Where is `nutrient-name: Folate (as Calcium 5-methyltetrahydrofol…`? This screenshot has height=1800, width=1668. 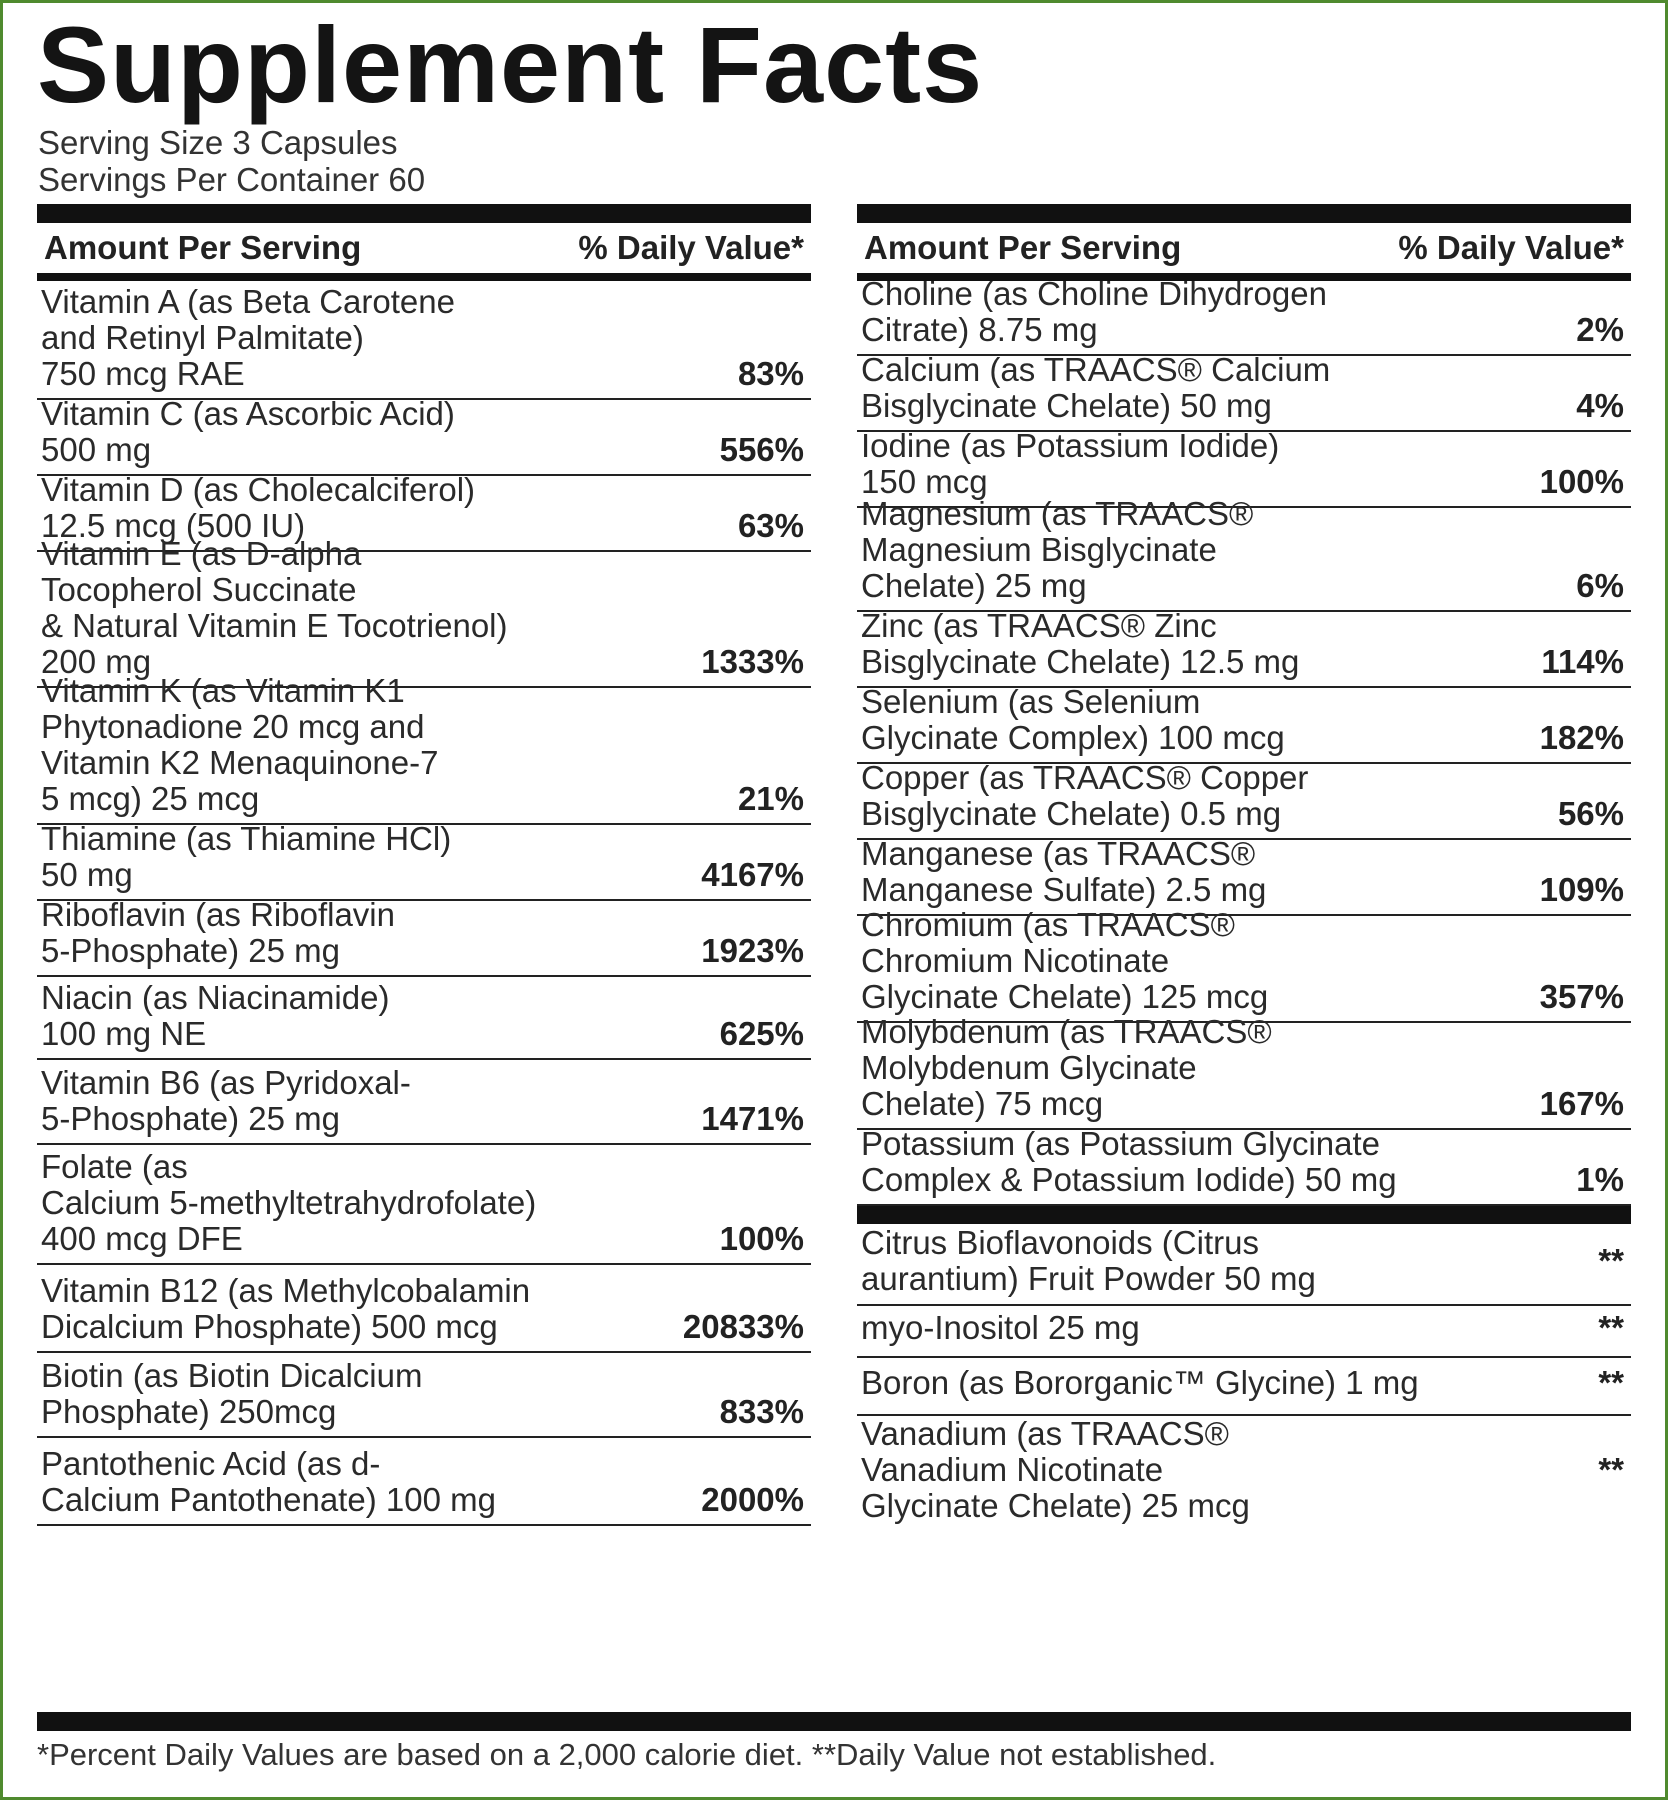
nutrient-name: Folate (as Calcium 5-methyltetrahydrofol… is located at coordinates (289, 1202).